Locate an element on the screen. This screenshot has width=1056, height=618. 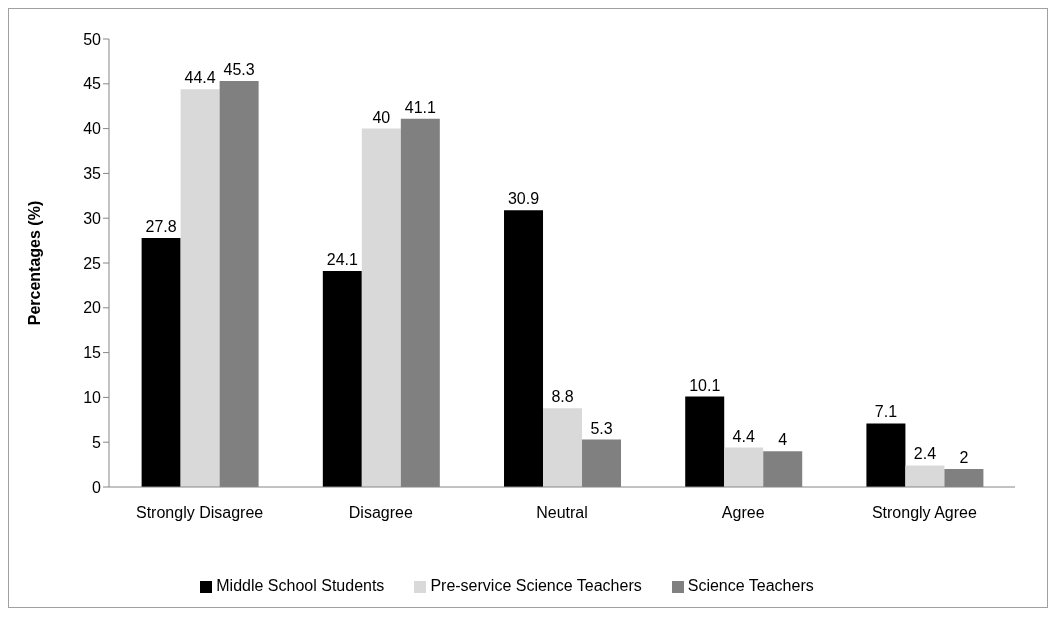
data-label: 45.3 is located at coordinates (239, 70).